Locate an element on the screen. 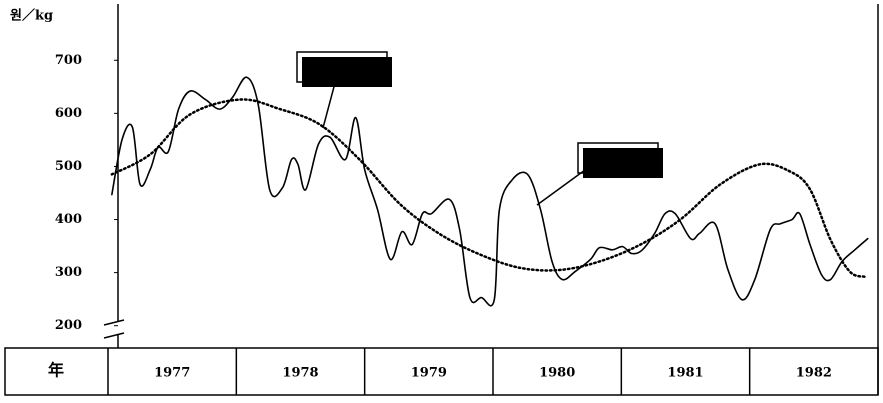 The width and height of the screenshot is (883, 403). y-tick-label: 500 is located at coordinates (68, 166).